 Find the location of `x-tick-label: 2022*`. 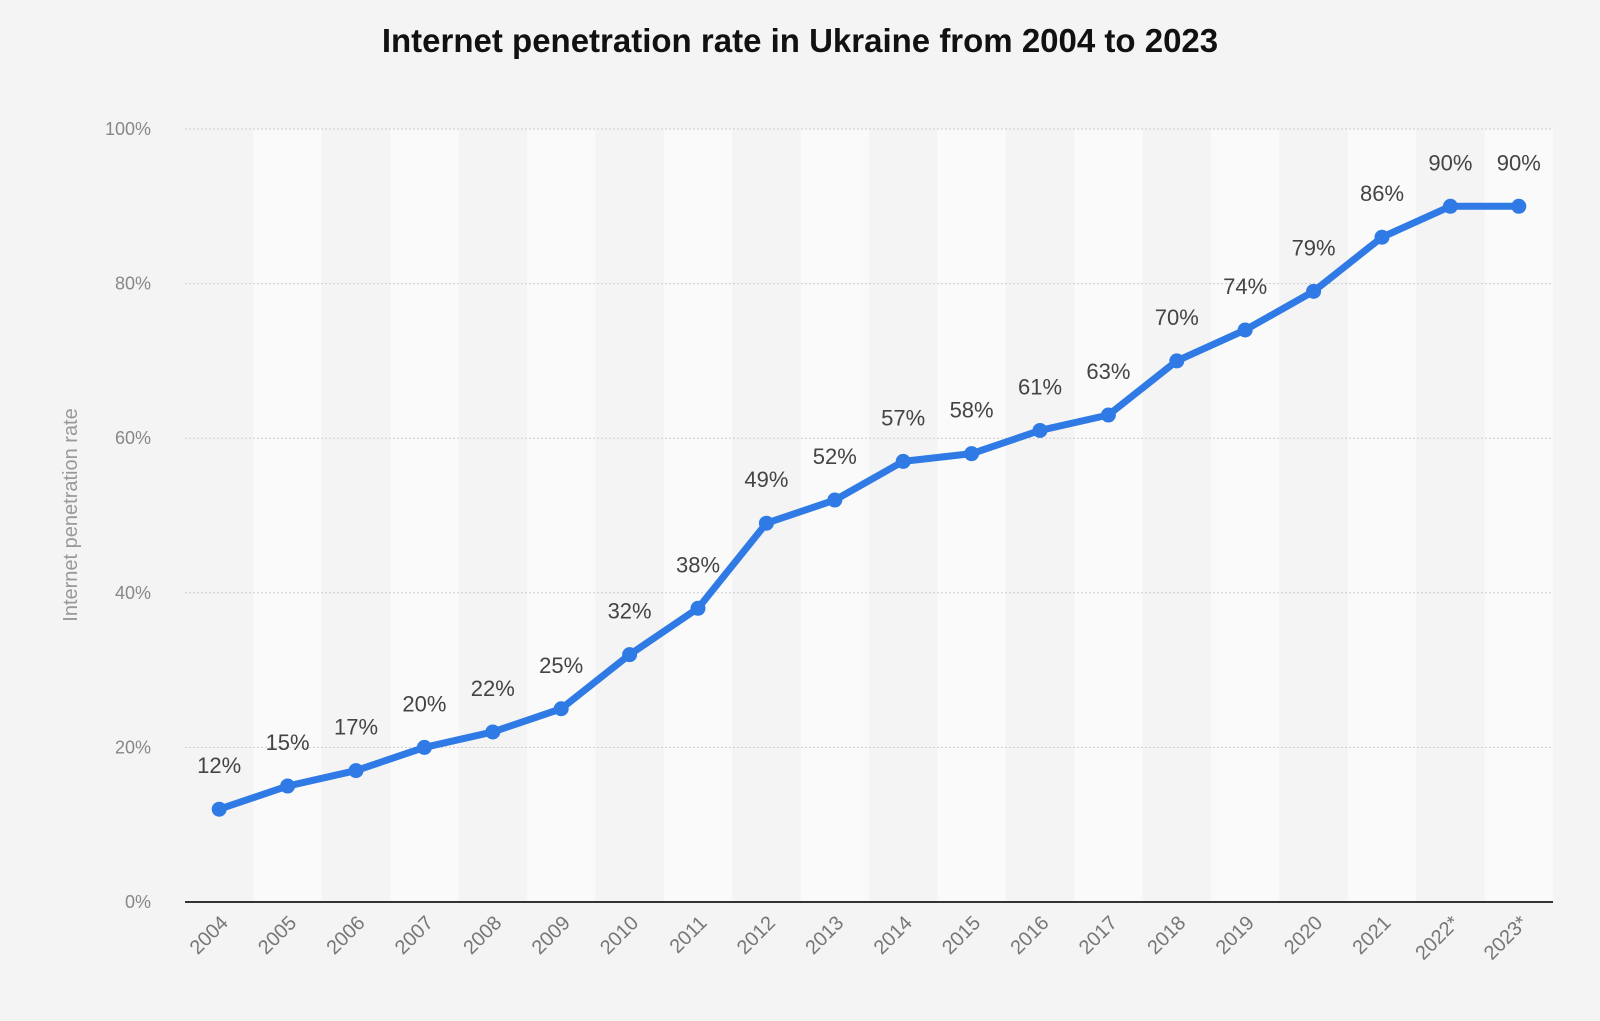

x-tick-label: 2022* is located at coordinates (1437, 938).